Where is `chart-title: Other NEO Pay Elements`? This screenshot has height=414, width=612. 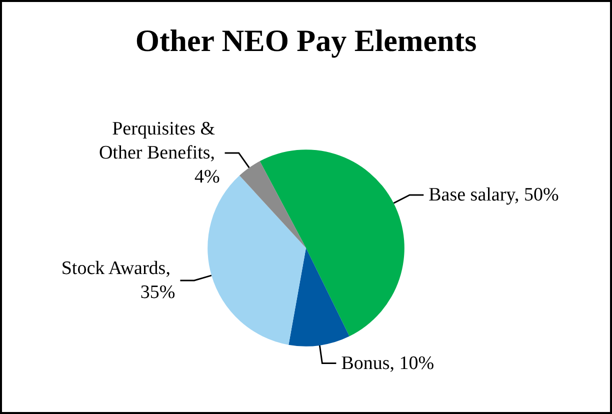
chart-title: Other NEO Pay Elements is located at coordinates (306, 40).